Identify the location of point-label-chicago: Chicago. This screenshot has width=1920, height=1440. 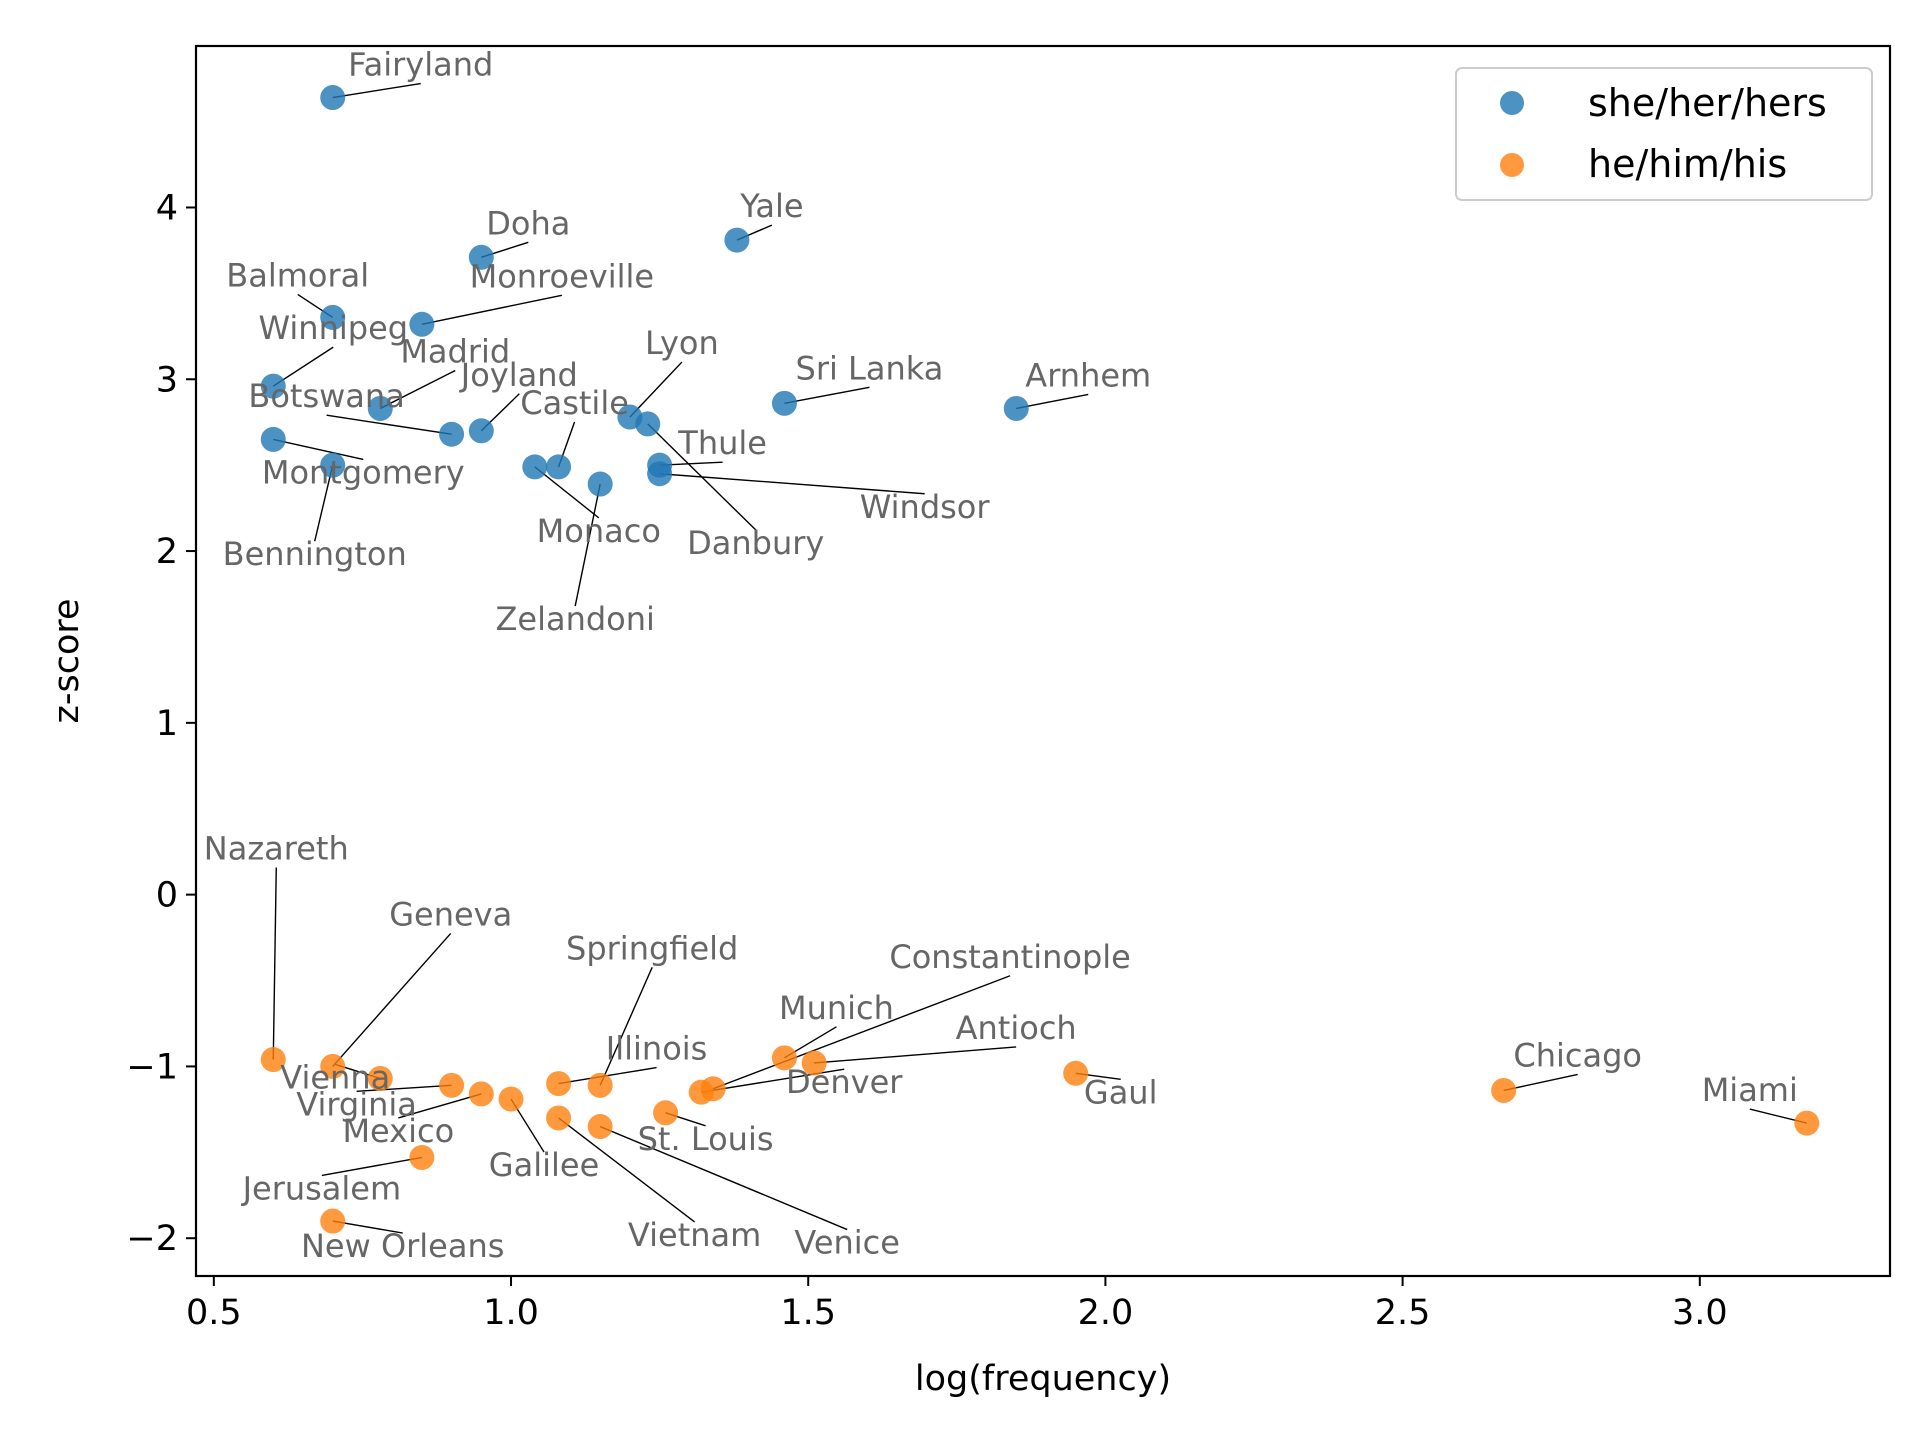
(1577, 1055).